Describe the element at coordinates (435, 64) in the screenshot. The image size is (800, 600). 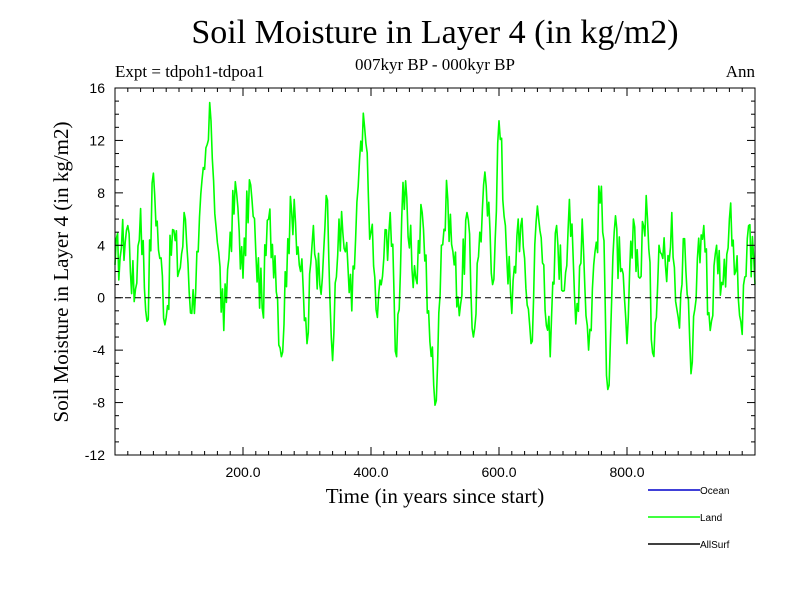
I see `chart-subtitle: 007kyr BP - 000kyr BP` at that location.